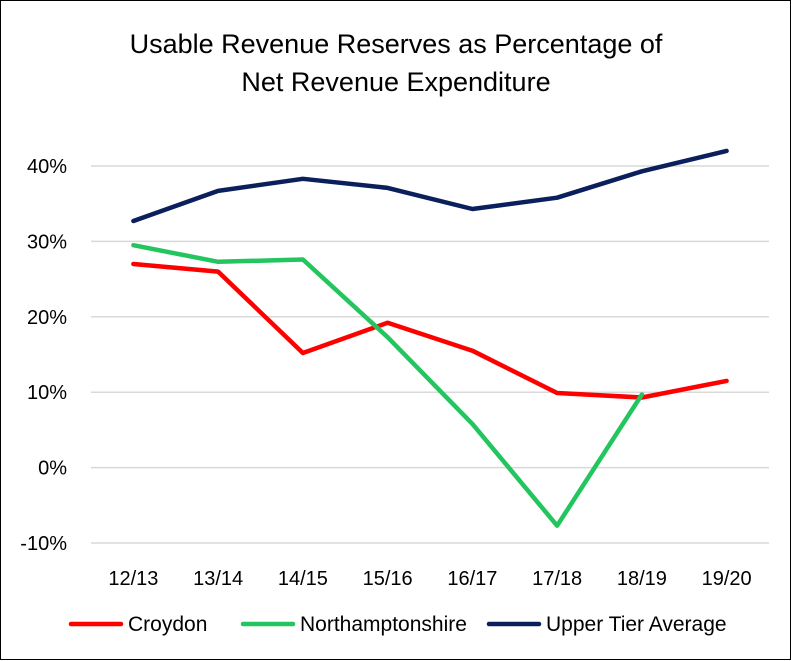 This screenshot has height=661, width=791. What do you see at coordinates (167, 624) in the screenshot?
I see `legend-label-croydon: Croydon` at bounding box center [167, 624].